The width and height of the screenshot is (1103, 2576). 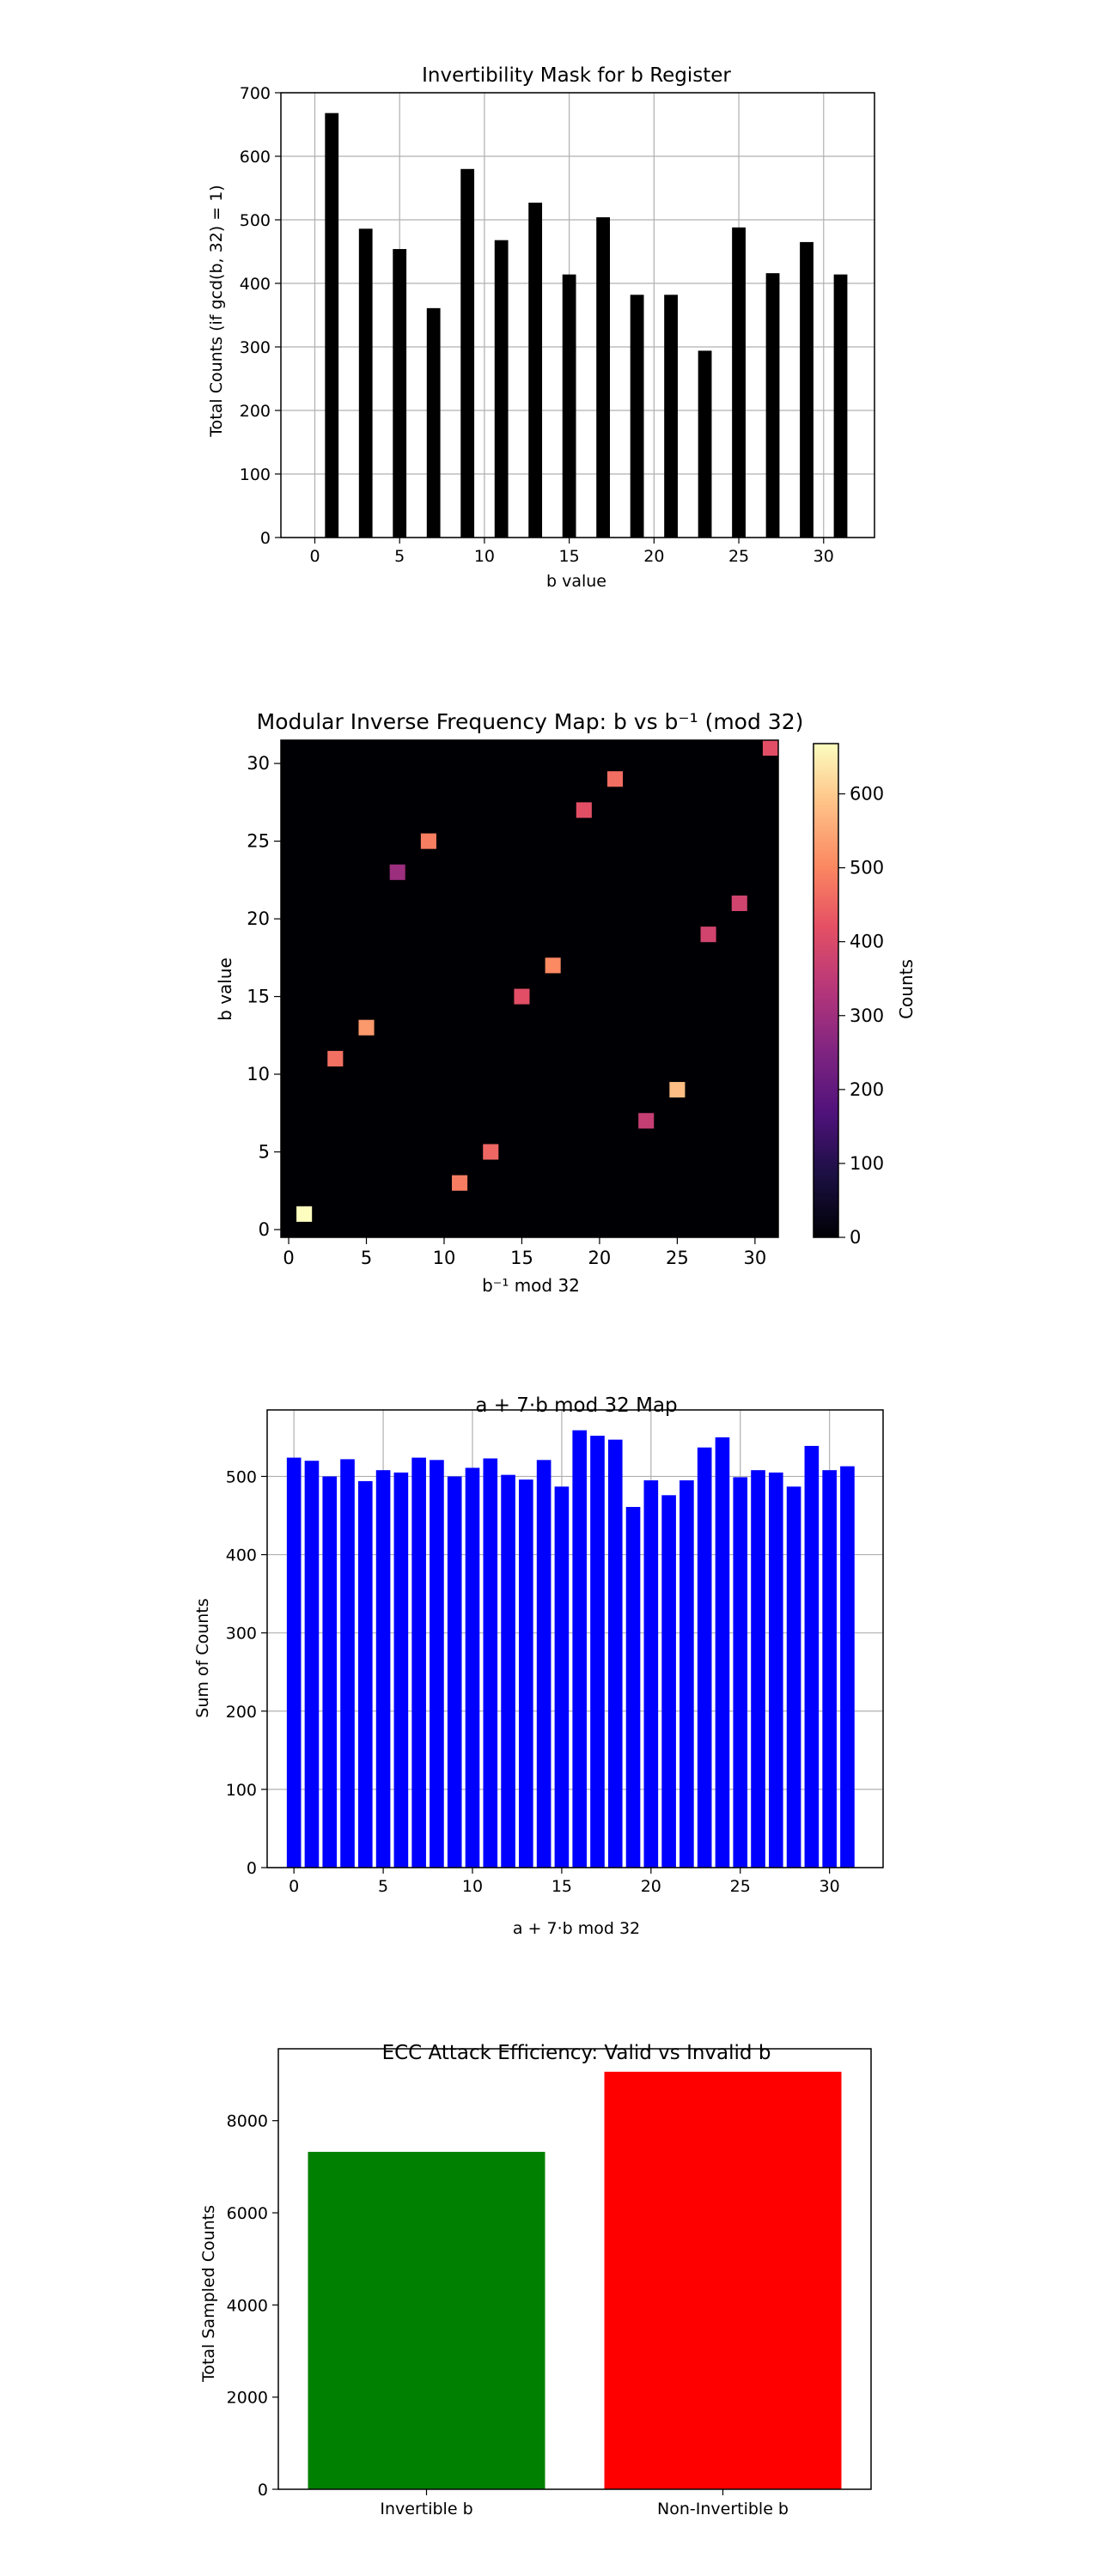 What do you see at coordinates (576, 1929) in the screenshot?
I see `chart3-xlabel: a + 7·b mod 32` at bounding box center [576, 1929].